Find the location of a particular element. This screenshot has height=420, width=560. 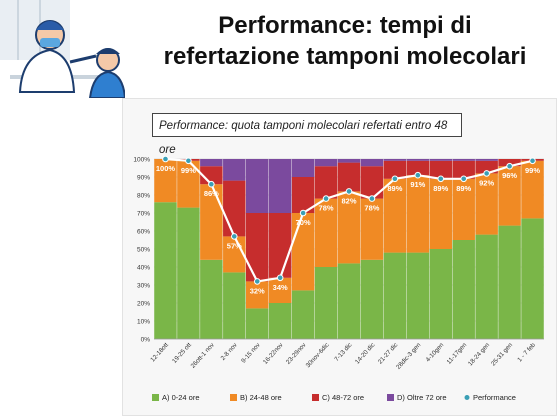

x-tick-label: 23-29nov is located at coordinates (296, 353).